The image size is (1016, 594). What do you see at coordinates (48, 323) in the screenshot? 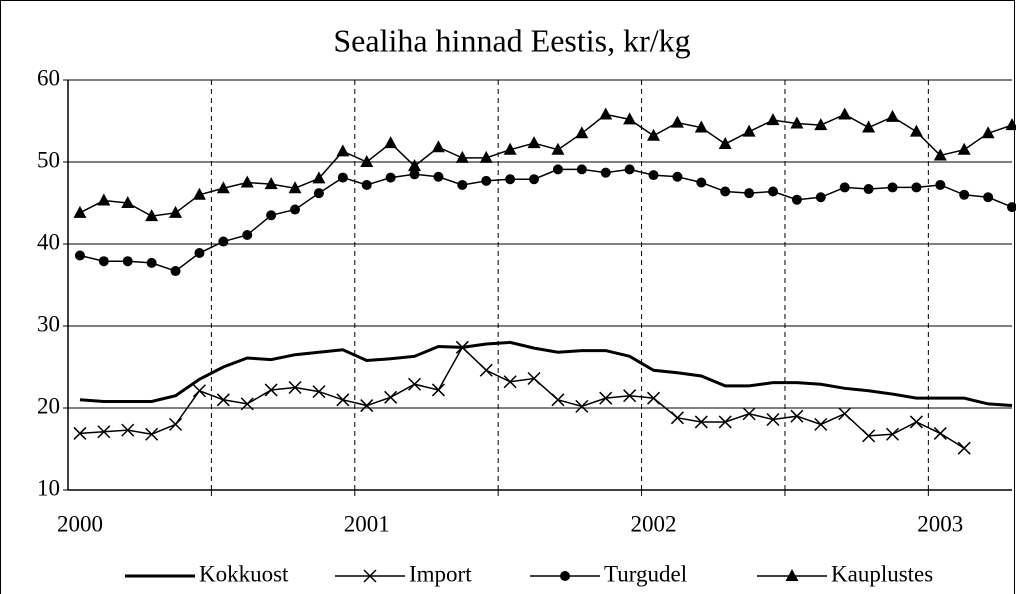
I see `y-tick-label: 30` at bounding box center [48, 323].